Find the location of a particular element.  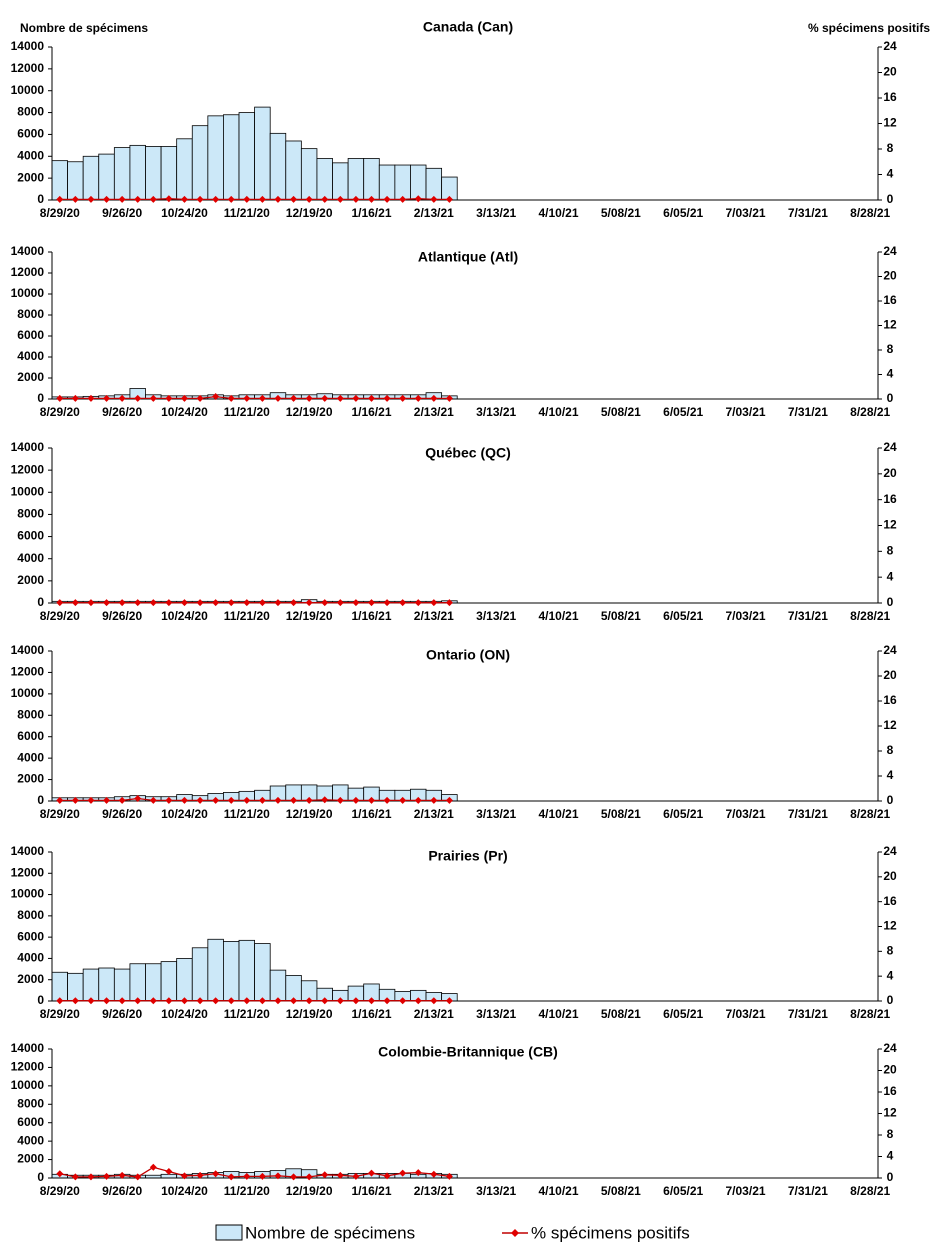

x-tick-label: 9/26/20 is located at coordinates (122, 616).